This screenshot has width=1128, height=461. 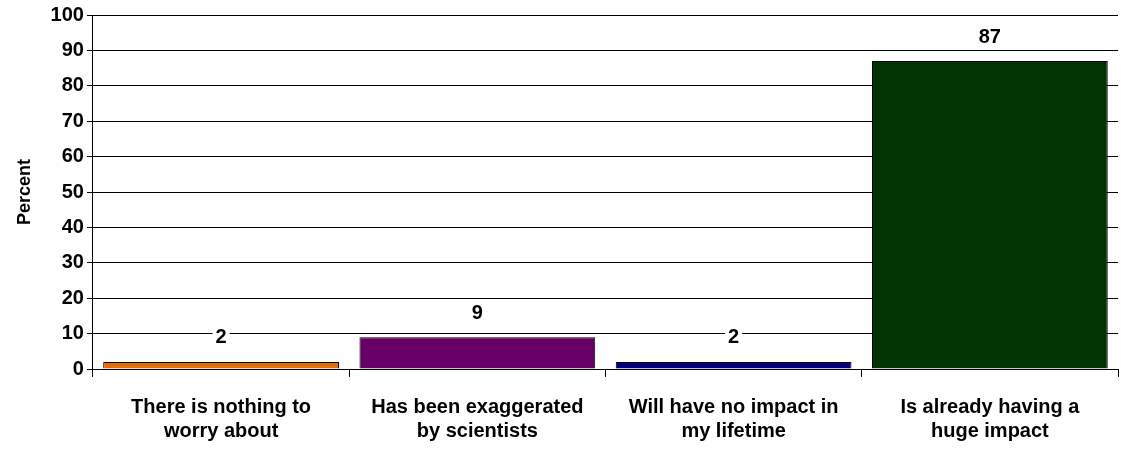 What do you see at coordinates (477, 417) in the screenshot?
I see `x-tick-label: Has been exaggerated by scientists` at bounding box center [477, 417].